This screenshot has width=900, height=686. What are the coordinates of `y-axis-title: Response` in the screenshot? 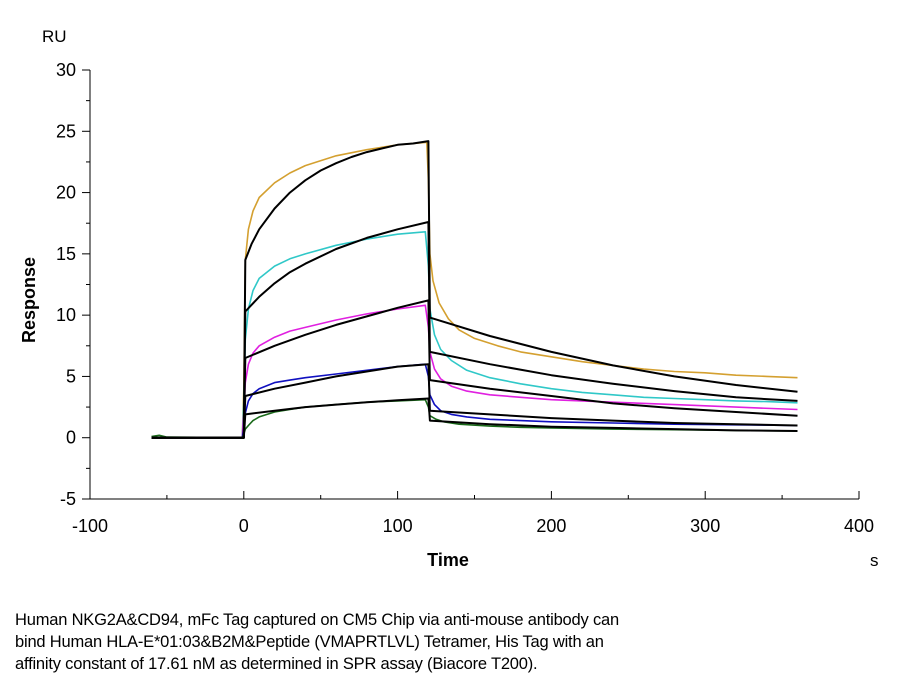 It's located at (29, 300).